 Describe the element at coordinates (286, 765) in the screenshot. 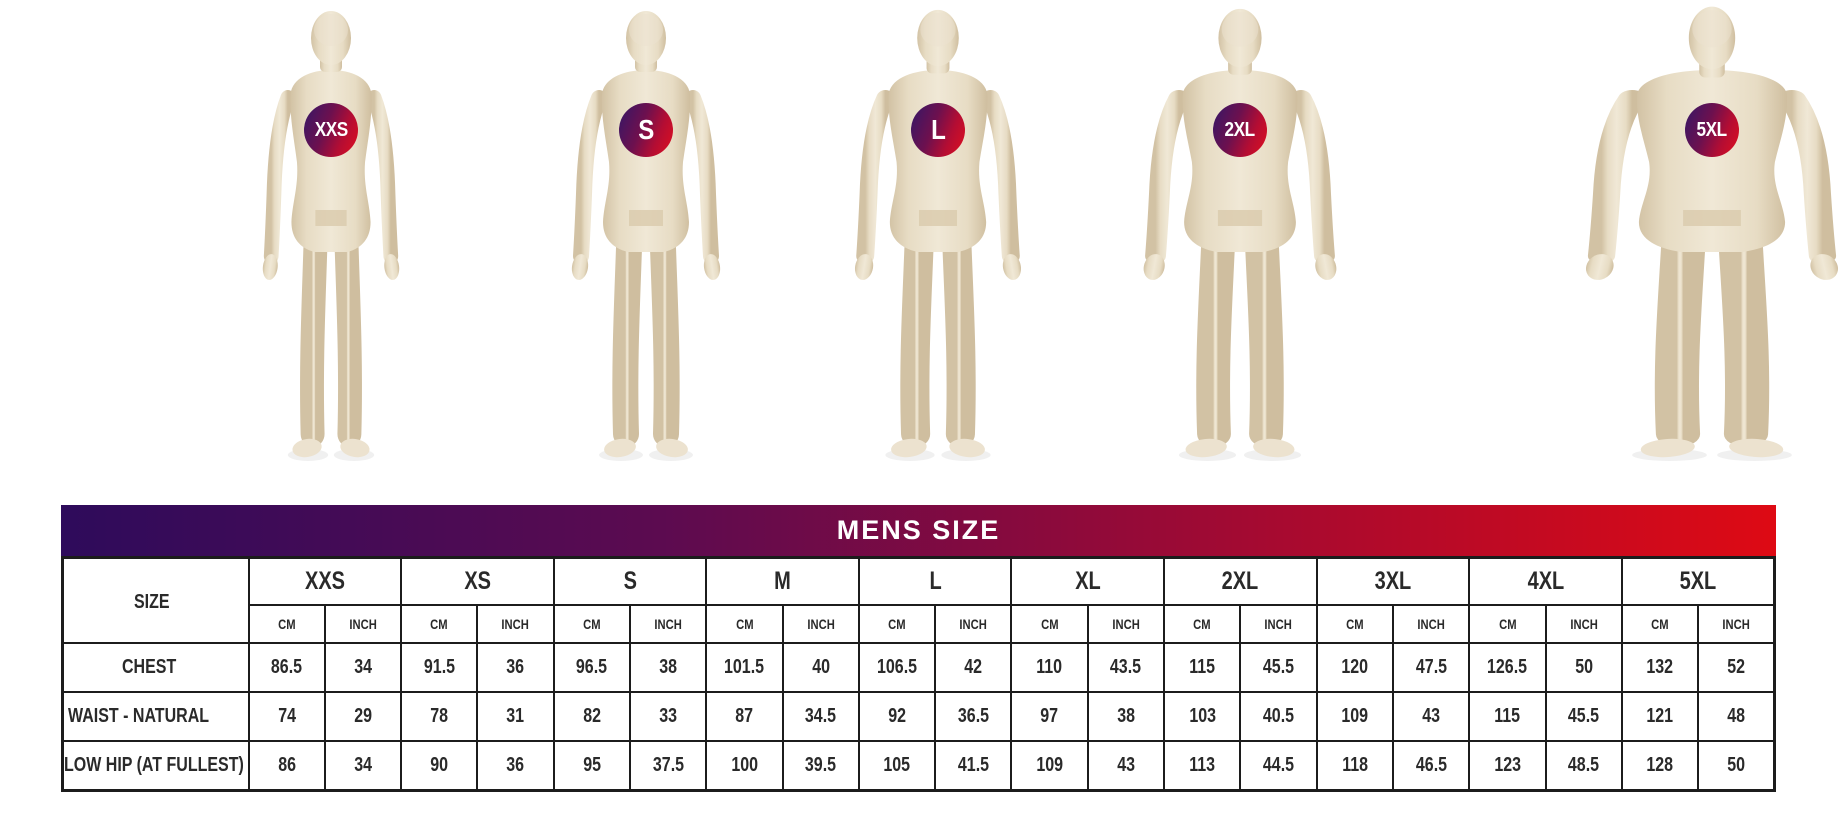

I see `low-hip-at-fullest-xxs-cm-text: 86` at that location.